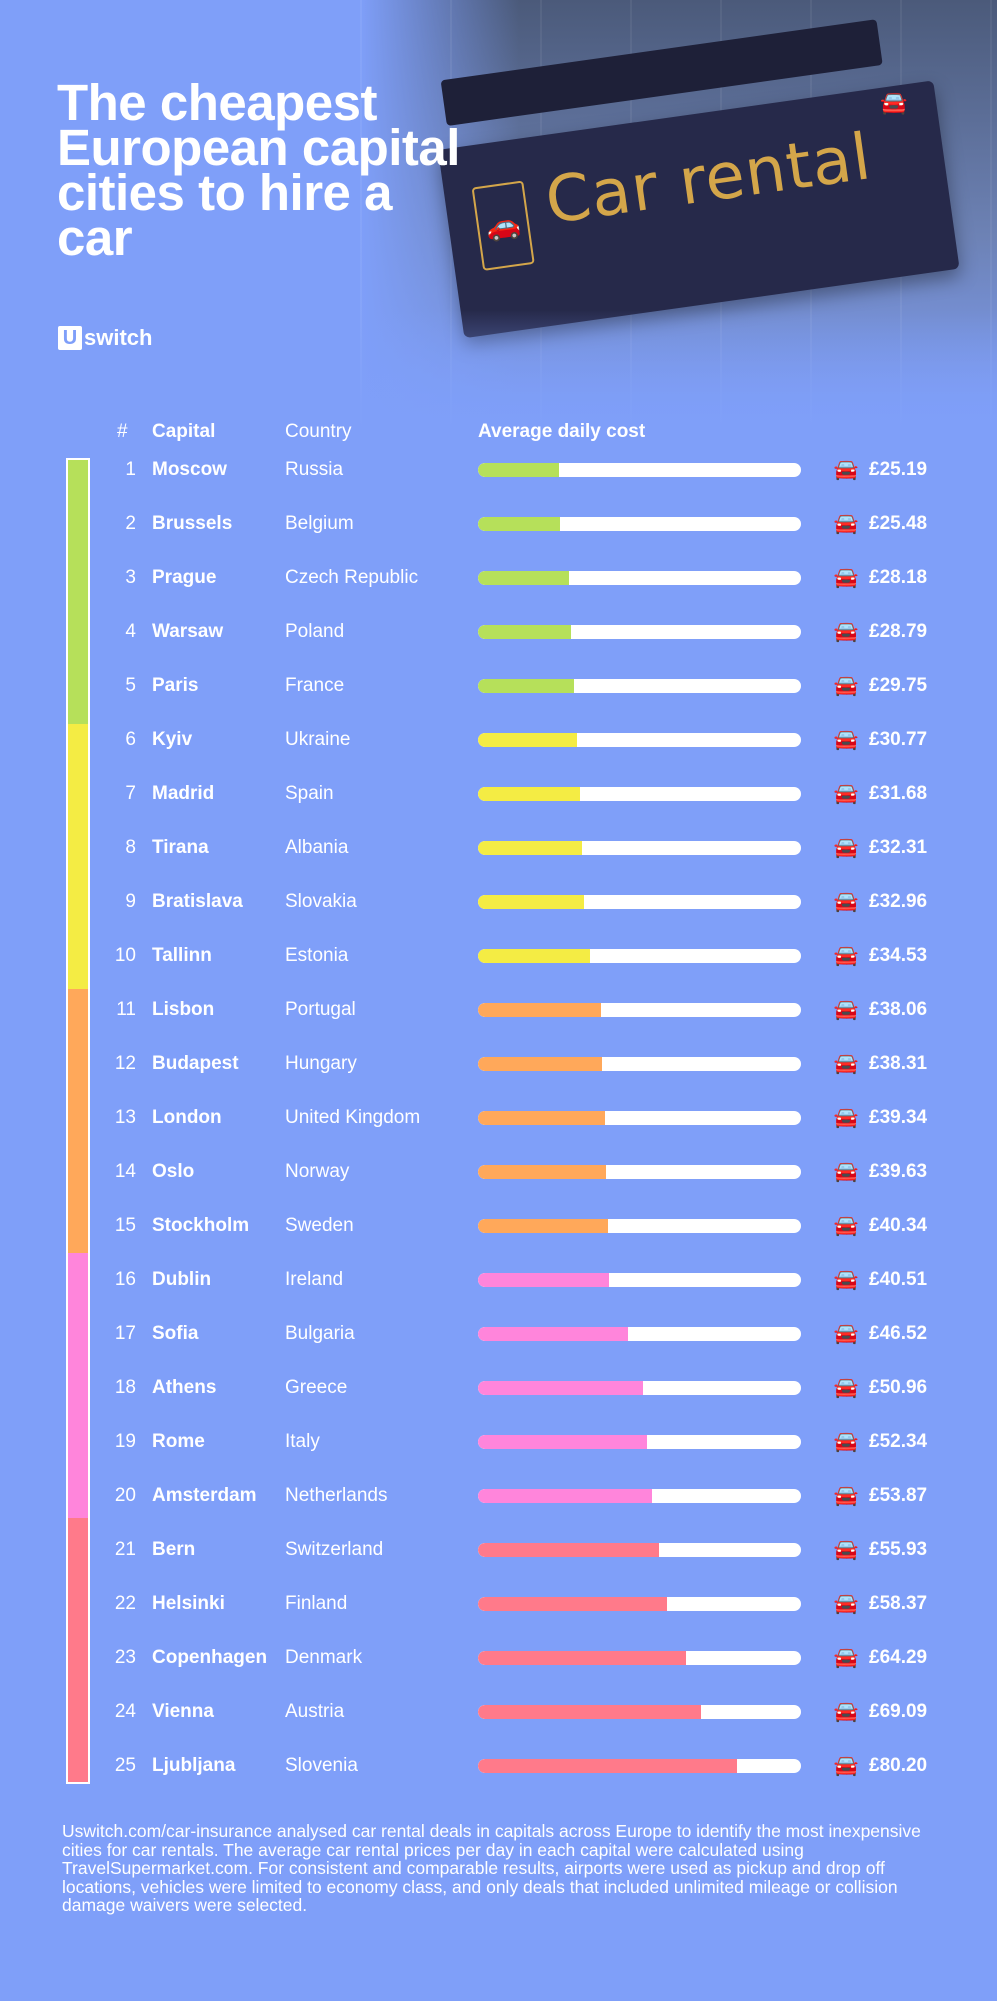 Image resolution: width=997 pixels, height=2001 pixels. I want to click on country-name: Austria, so click(315, 1711).